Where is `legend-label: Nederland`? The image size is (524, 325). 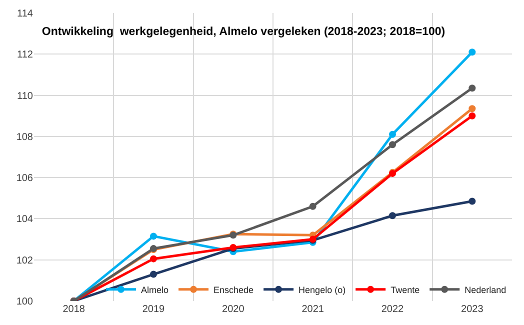
legend-label: Nederland is located at coordinates (485, 289).